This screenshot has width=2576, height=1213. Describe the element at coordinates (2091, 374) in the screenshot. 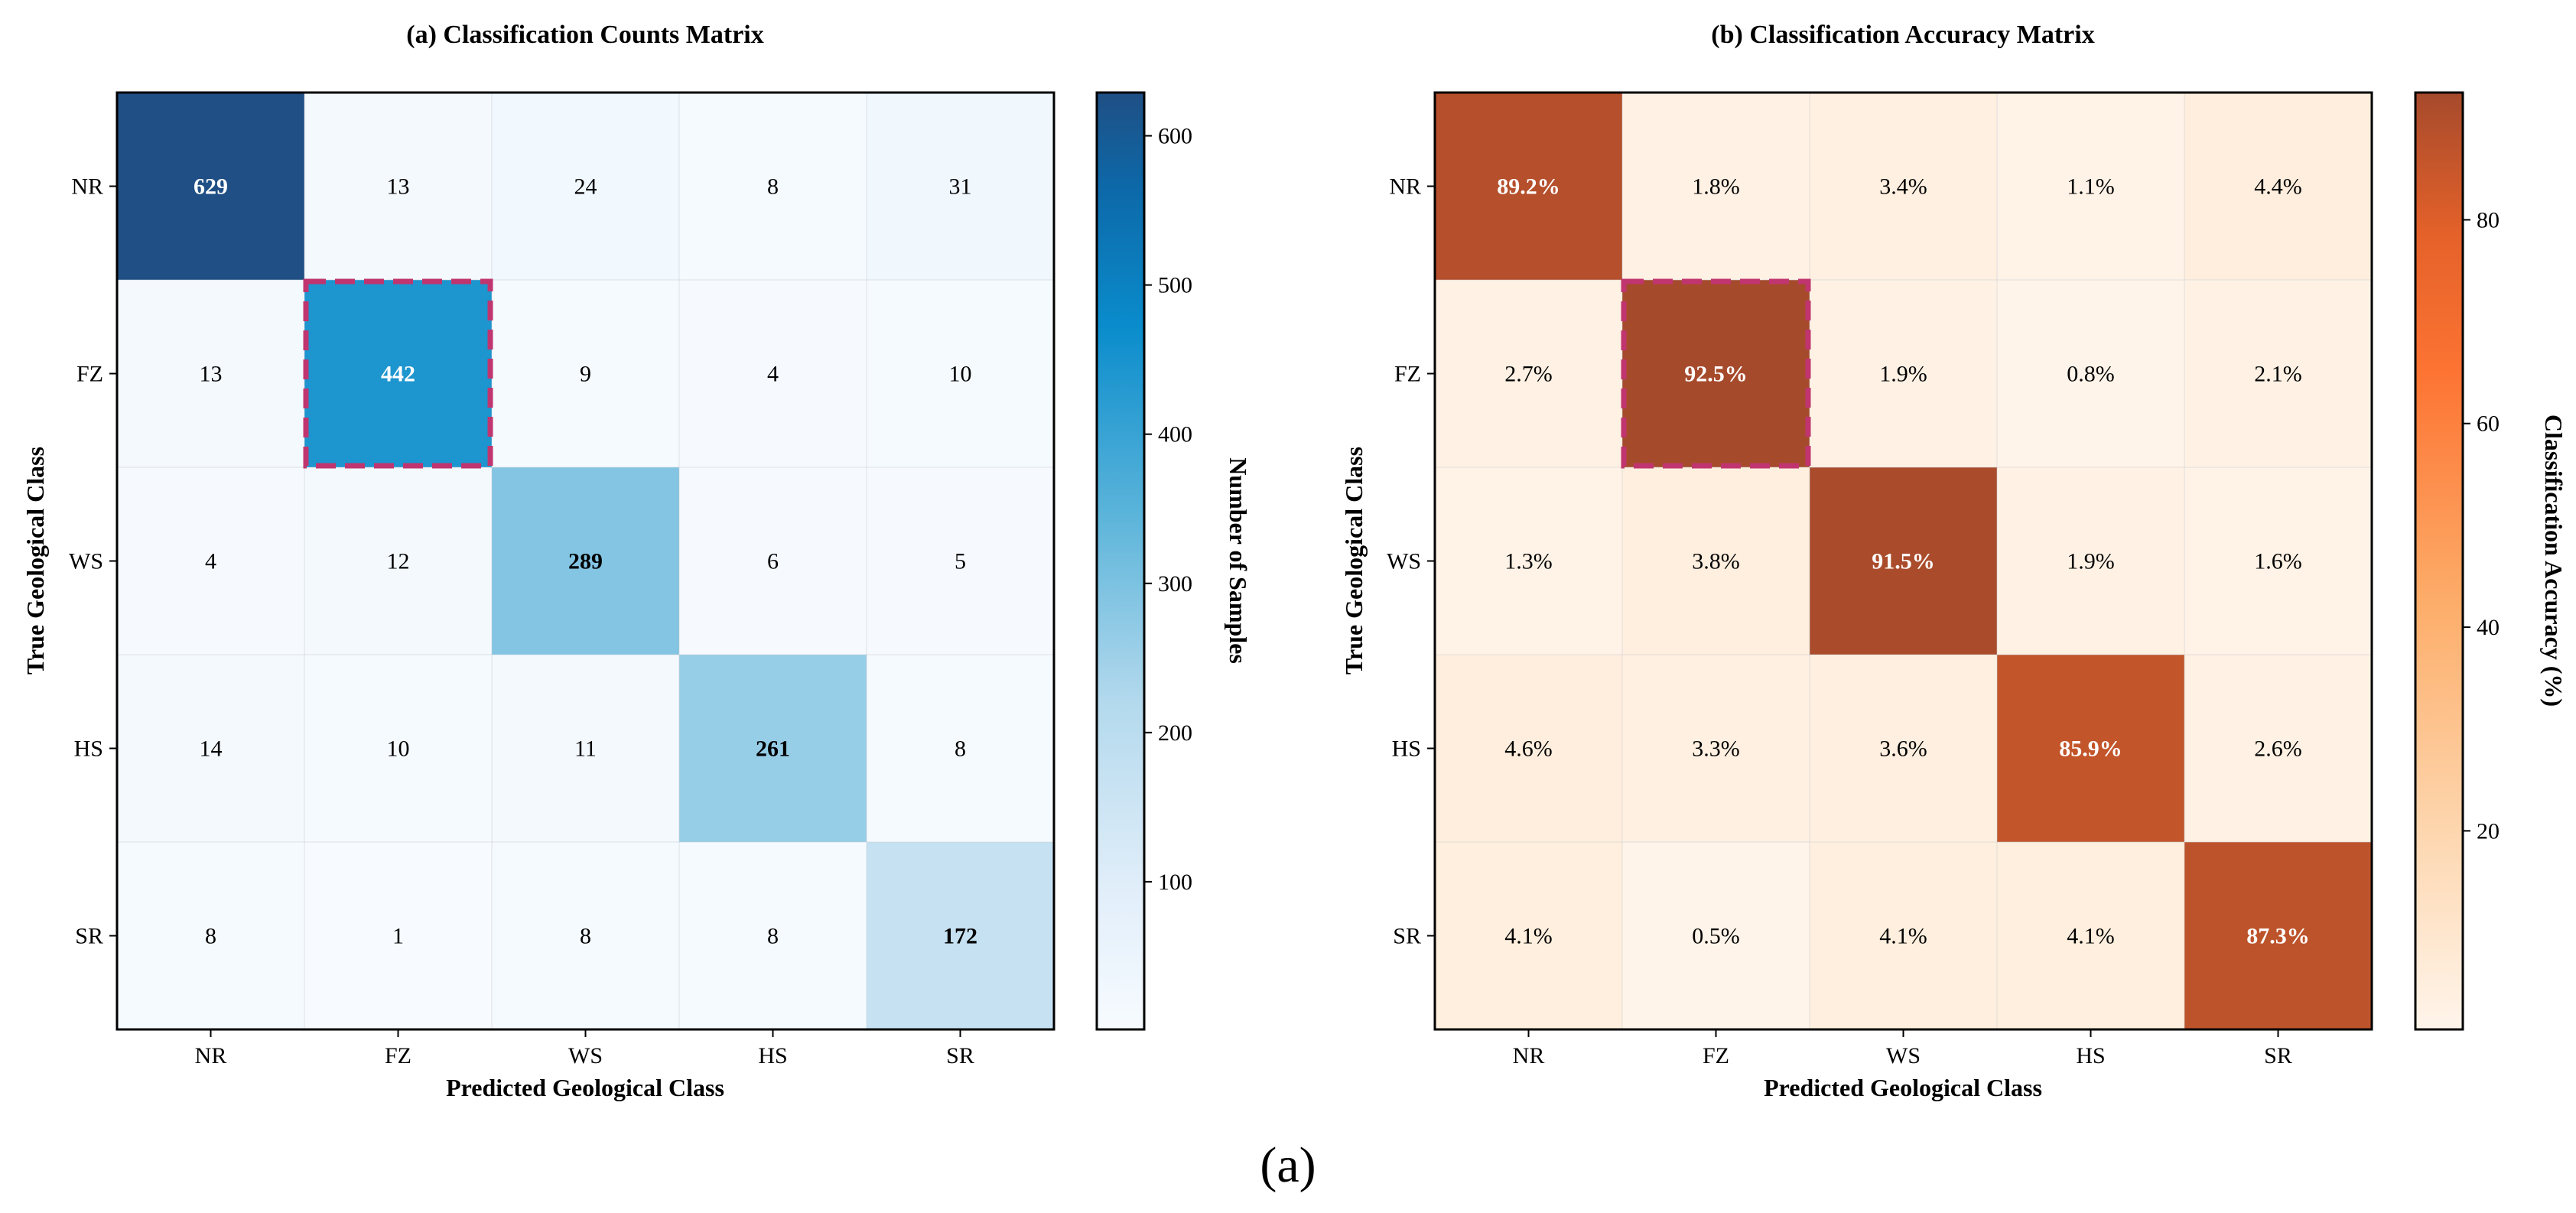

I see `data-label: 0.8%` at that location.